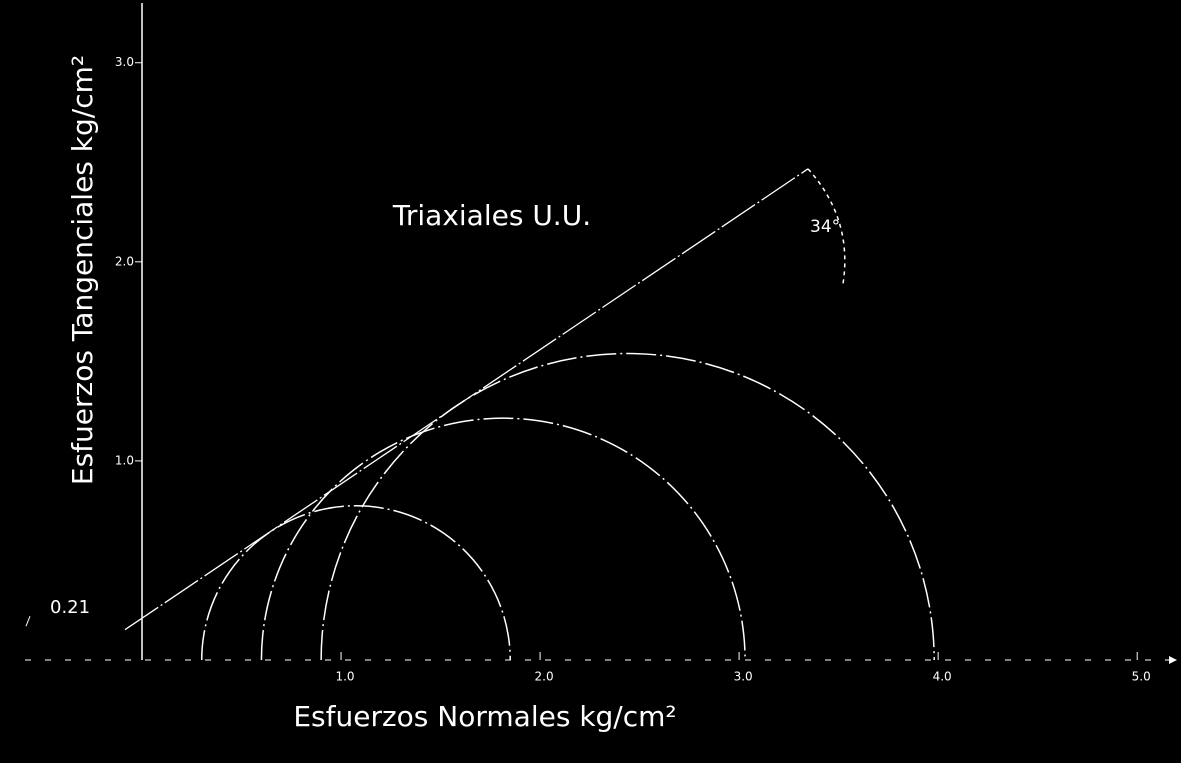  Describe the element at coordinates (82, 270) in the screenshot. I see `y-axis-label: Esfuerzos Tangenciales kg/cm²` at that location.